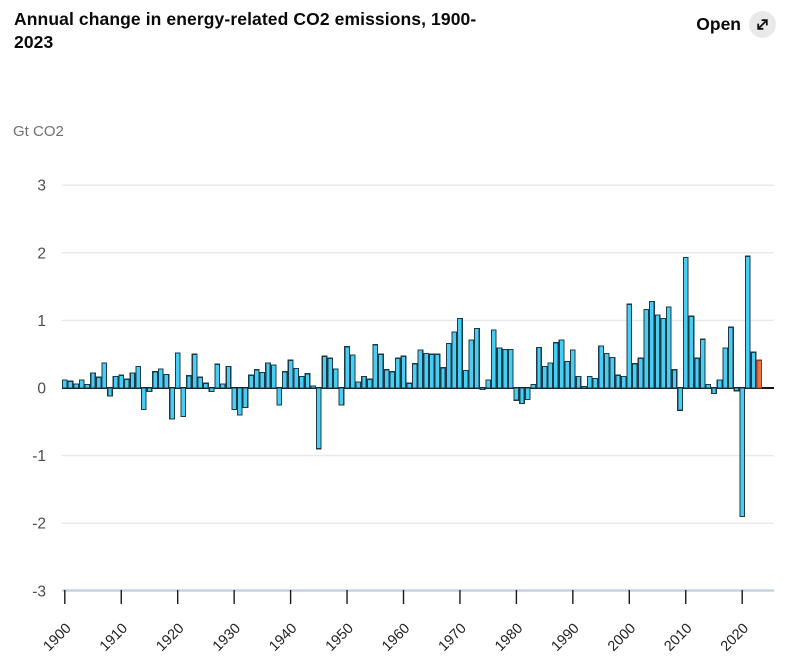  I want to click on bar-1919, so click(172, 403).